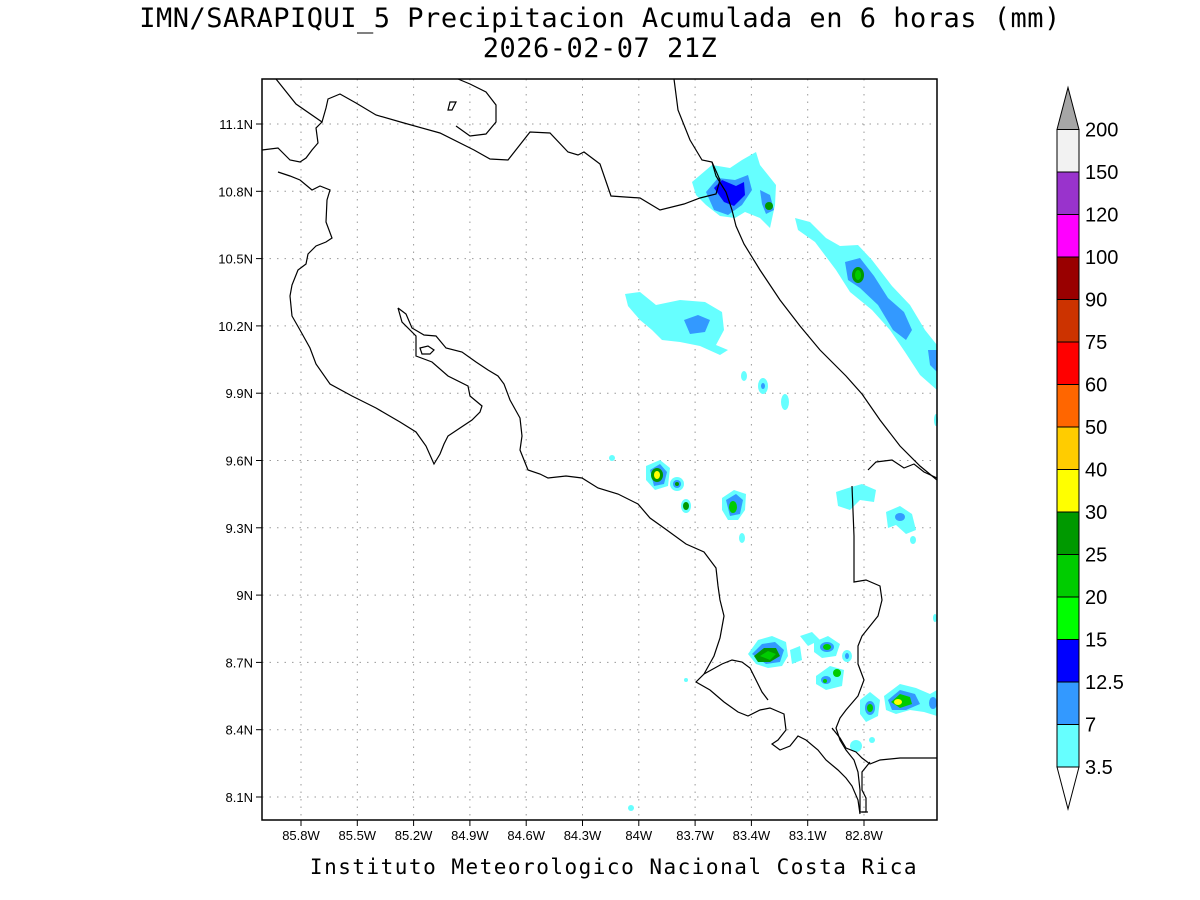 This screenshot has width=1200, height=900. I want to click on lon-tick-label: 83.4W, so click(752, 835).